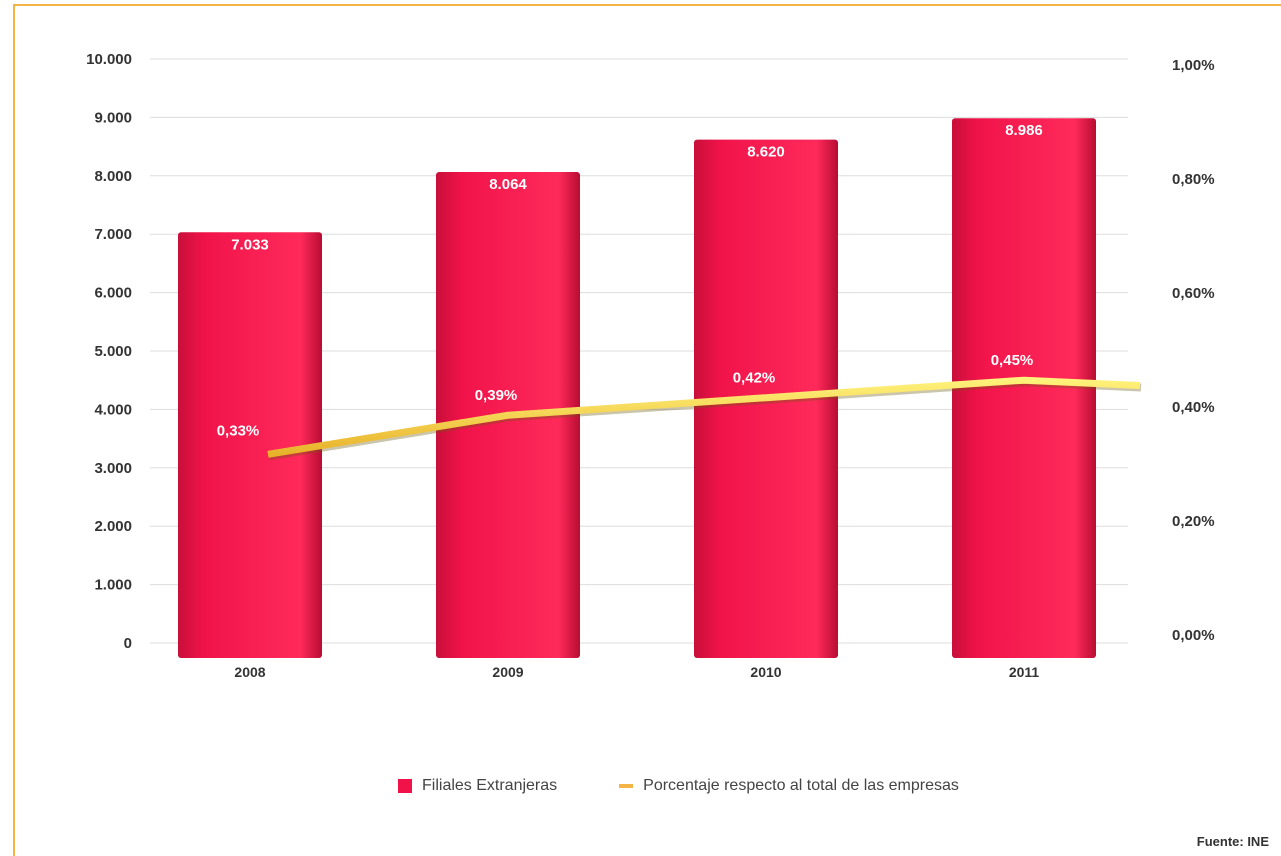  What do you see at coordinates (626, 786) in the screenshot?
I see `legend-swatch-line` at bounding box center [626, 786].